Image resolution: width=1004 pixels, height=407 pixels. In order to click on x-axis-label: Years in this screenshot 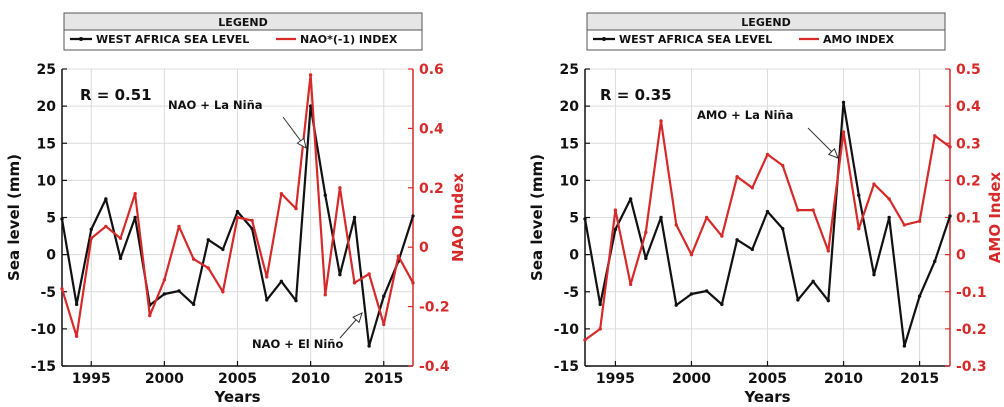, I will do `click(766, 397)`.